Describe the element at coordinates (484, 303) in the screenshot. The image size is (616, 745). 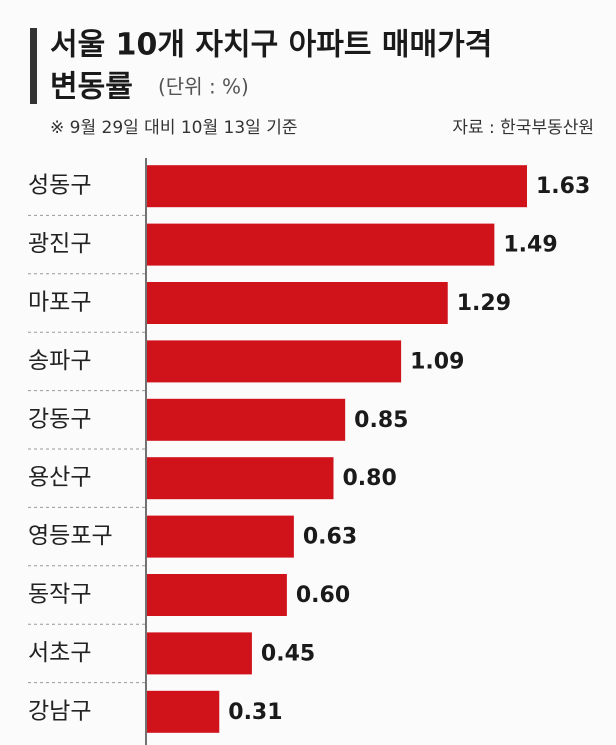
I see `value-label: 1.29` at that location.